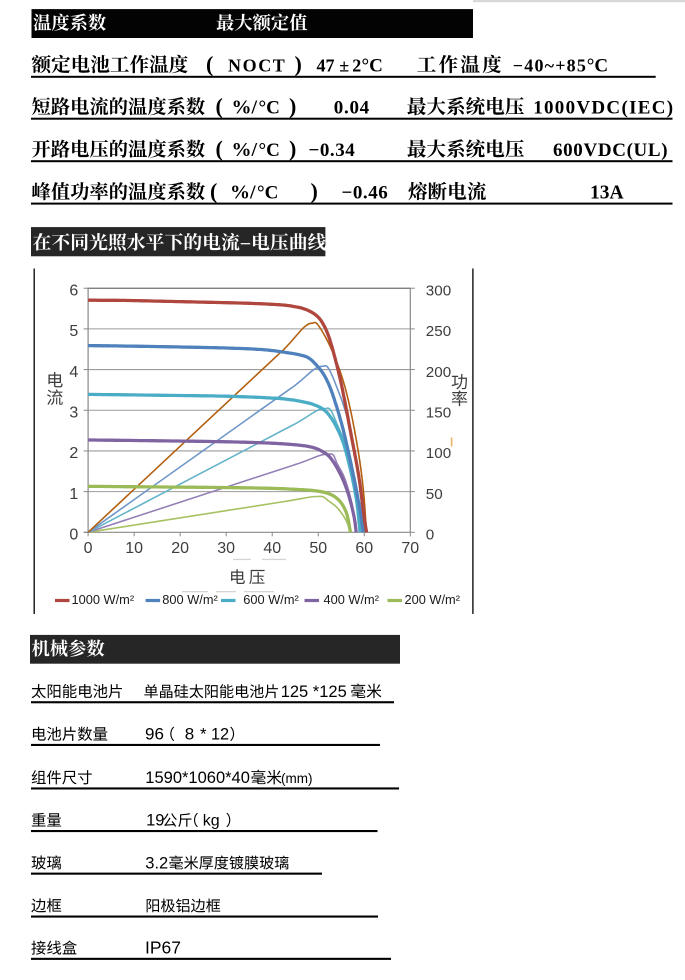  Describe the element at coordinates (211, 821) in the screenshot. I see `svg-text: kg` at that location.